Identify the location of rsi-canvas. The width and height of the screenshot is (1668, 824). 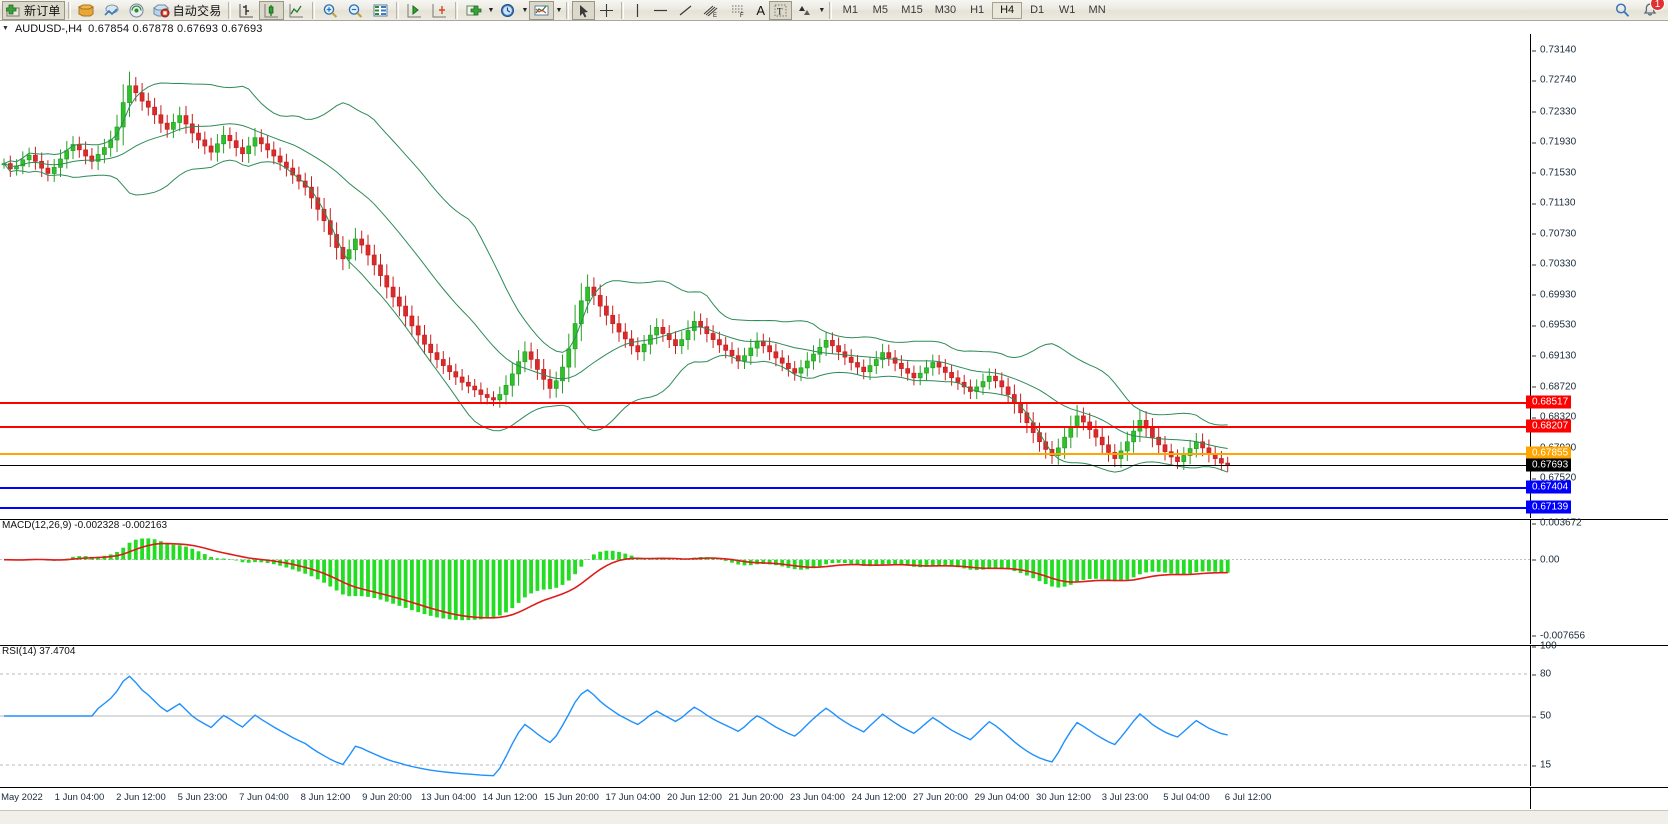
(765, 725).